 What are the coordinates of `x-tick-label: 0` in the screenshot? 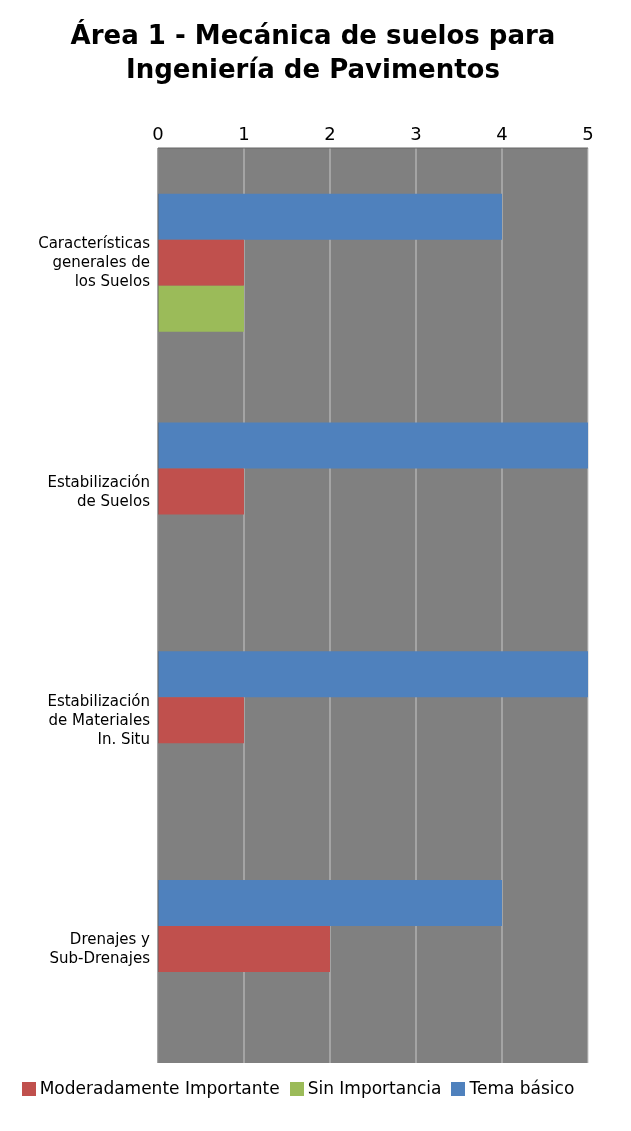 It's located at (158, 133).